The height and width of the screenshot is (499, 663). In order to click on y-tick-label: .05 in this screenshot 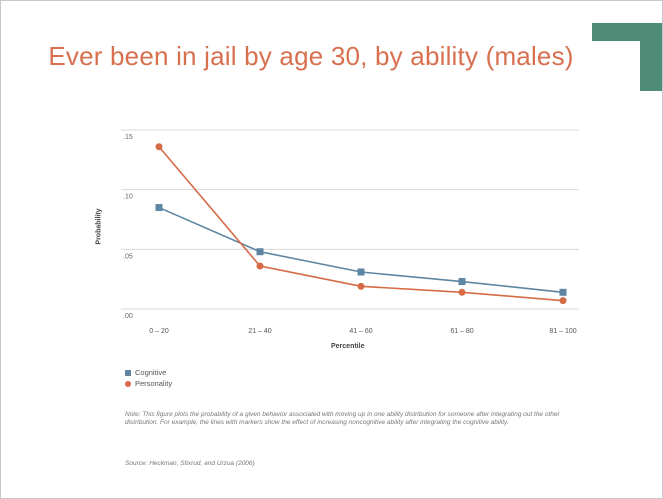, I will do `click(128, 256)`.